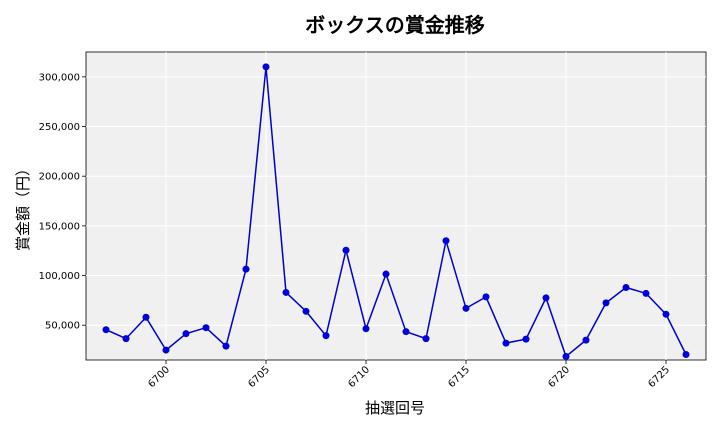 This screenshot has width=720, height=432. Describe the element at coordinates (409, 375) in the screenshot. I see `x-axis: 6700 6705 6710 6715 6720 6725` at that location.